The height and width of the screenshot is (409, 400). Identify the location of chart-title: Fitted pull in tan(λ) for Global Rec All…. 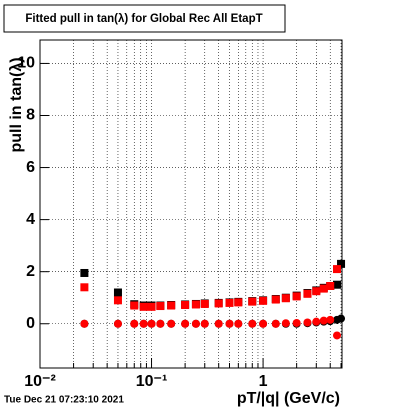
(143, 19).